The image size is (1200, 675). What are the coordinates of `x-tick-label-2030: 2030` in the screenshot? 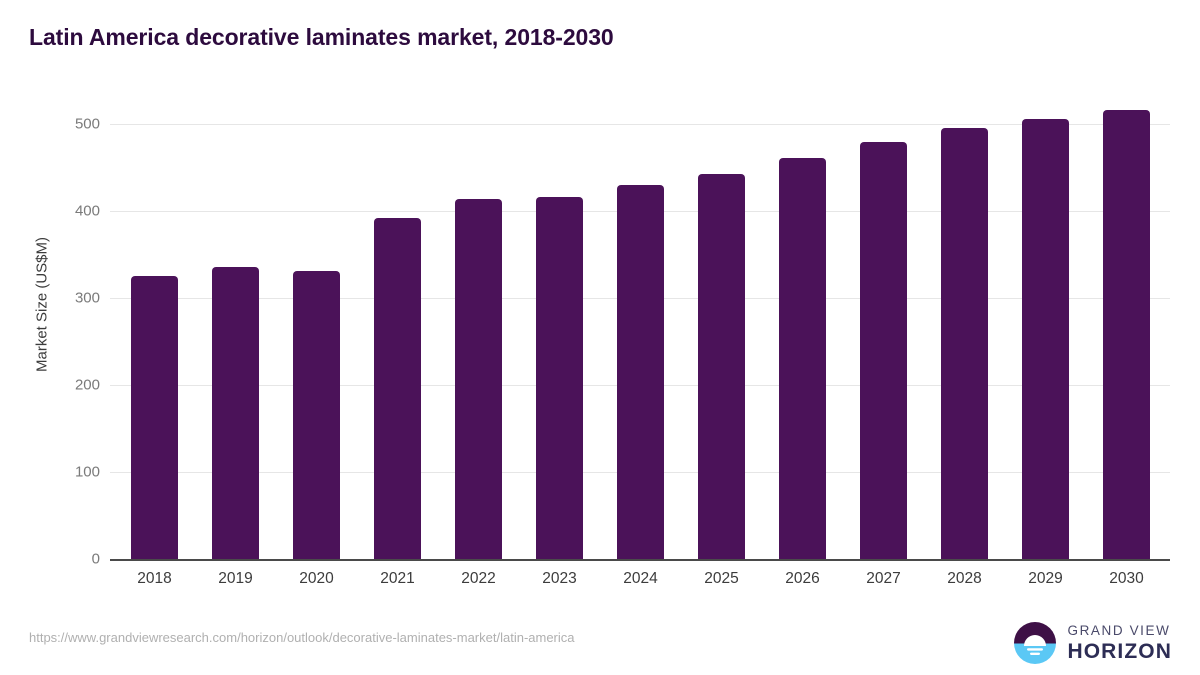 It's located at (1126, 578).